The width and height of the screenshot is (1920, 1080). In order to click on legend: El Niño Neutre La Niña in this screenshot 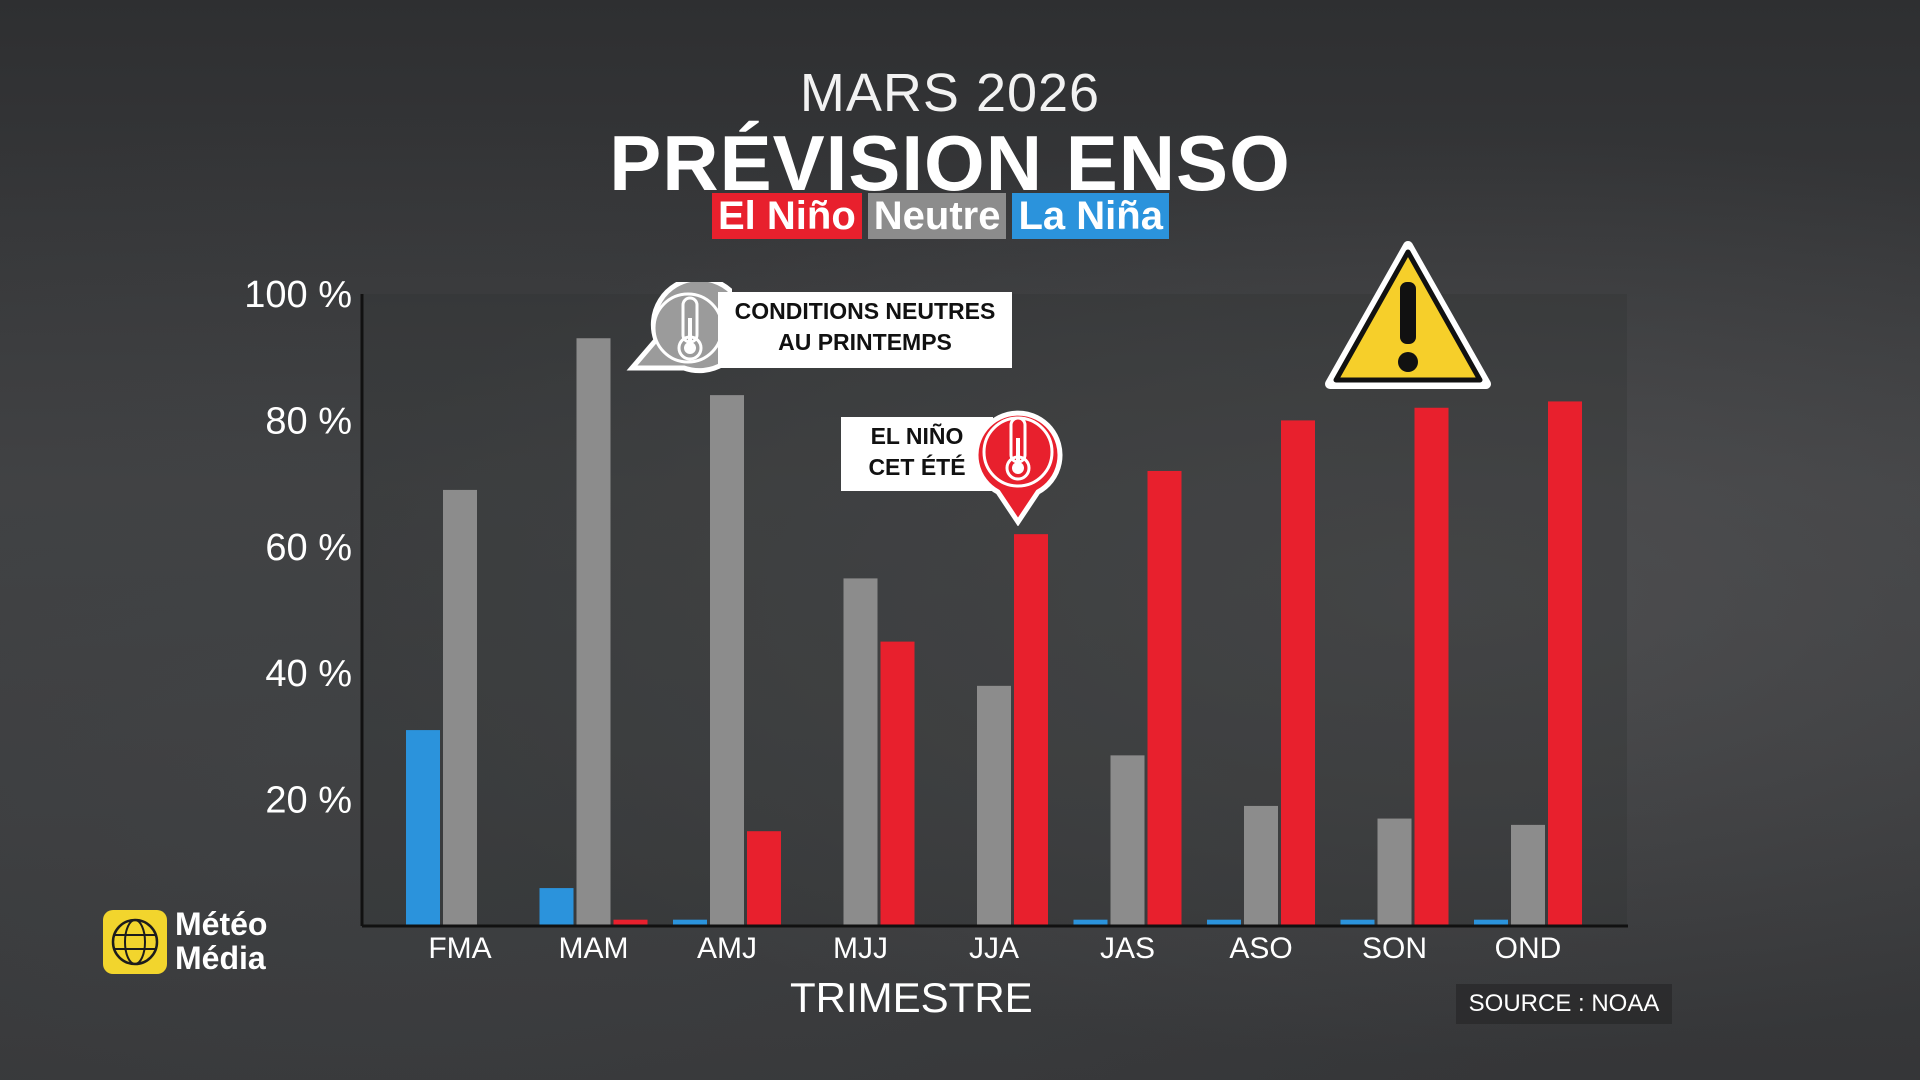, I will do `click(940, 216)`.